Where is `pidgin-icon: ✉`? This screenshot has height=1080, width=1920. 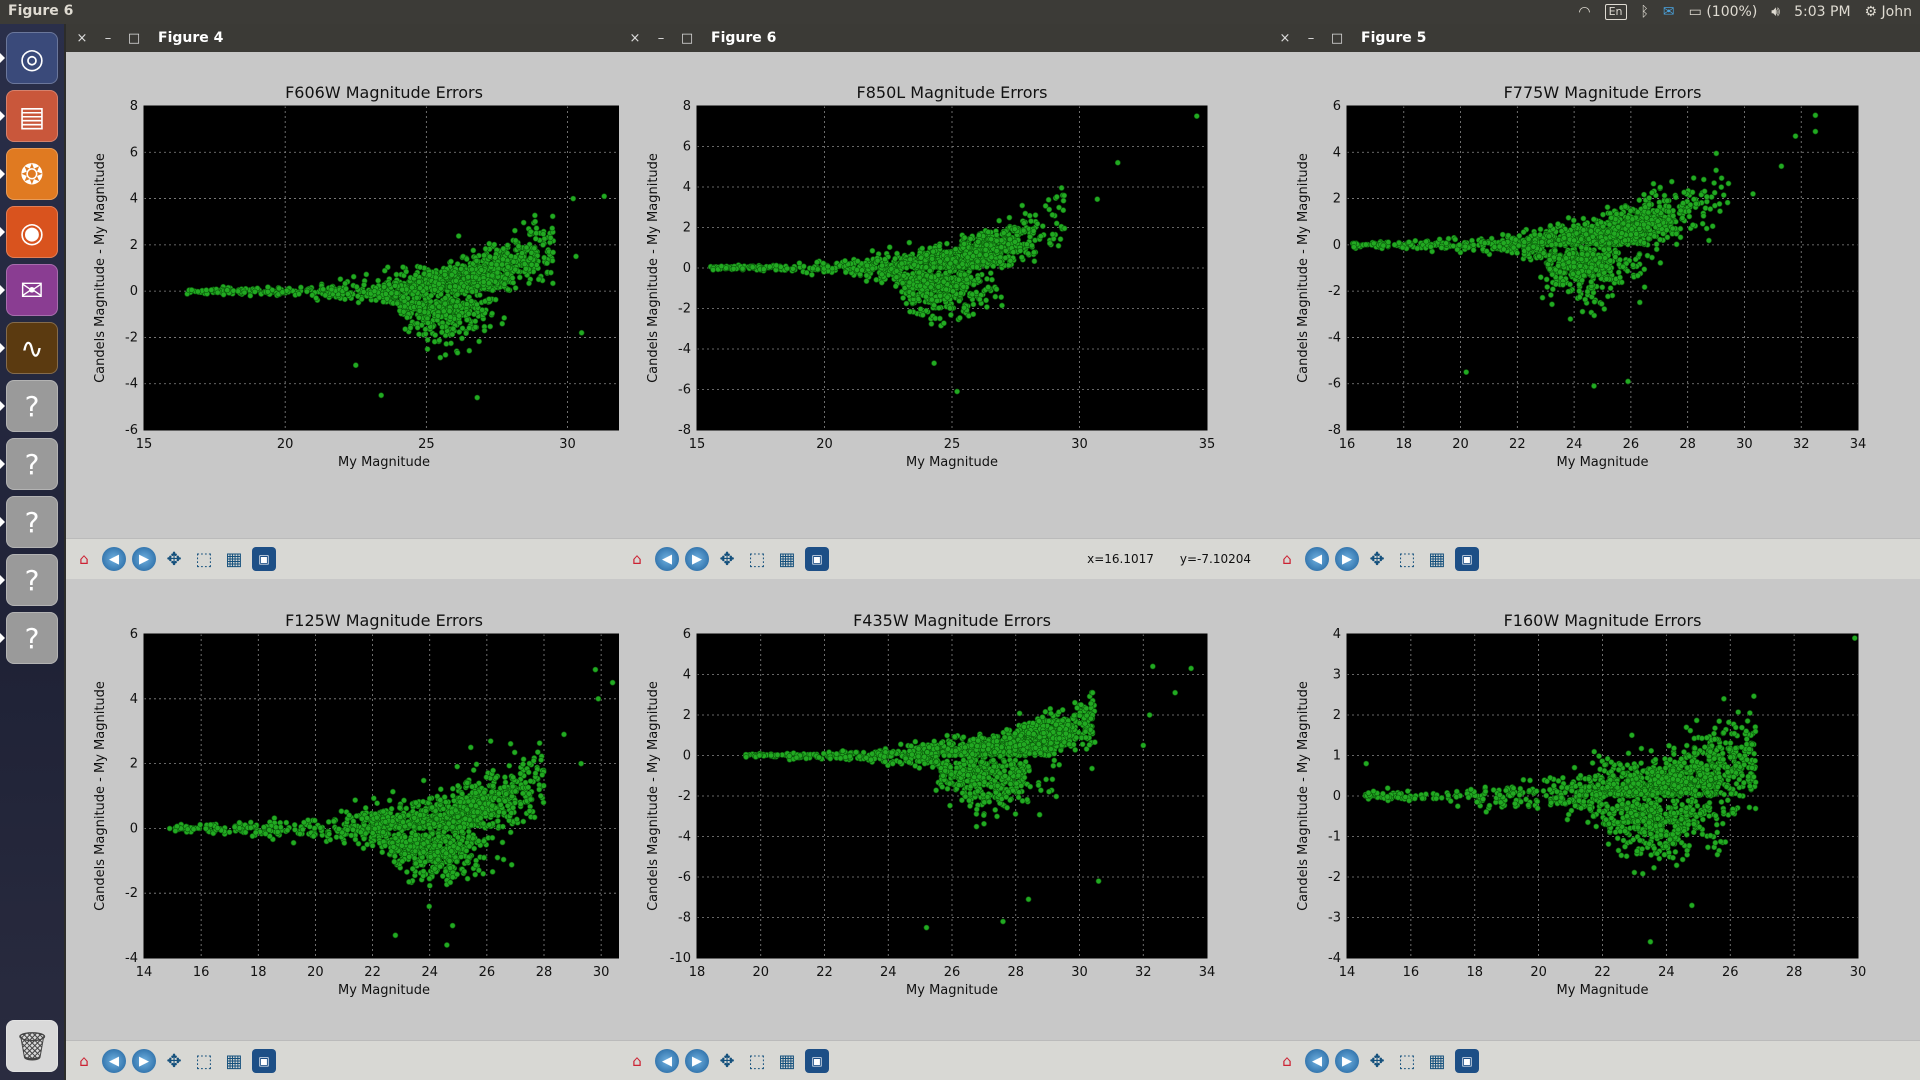 pidgin-icon: ✉ is located at coordinates (32, 290).